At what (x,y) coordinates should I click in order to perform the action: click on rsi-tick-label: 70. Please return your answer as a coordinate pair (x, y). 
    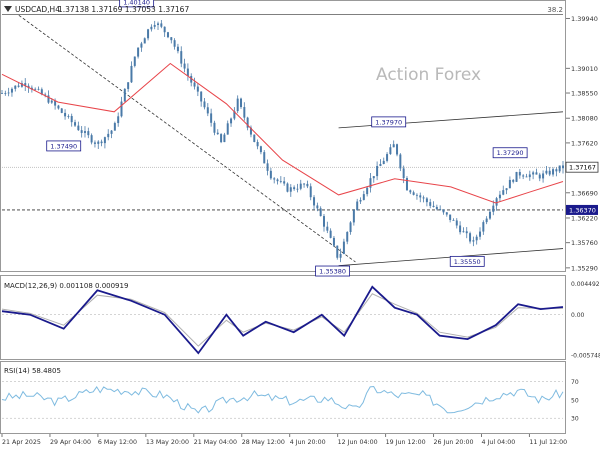
    Looking at the image, I should click on (575, 382).